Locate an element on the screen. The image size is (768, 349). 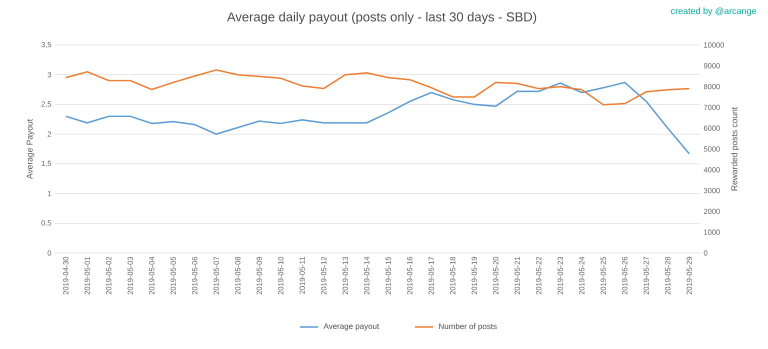
y-axis-title: Average Payout is located at coordinates (30, 149).